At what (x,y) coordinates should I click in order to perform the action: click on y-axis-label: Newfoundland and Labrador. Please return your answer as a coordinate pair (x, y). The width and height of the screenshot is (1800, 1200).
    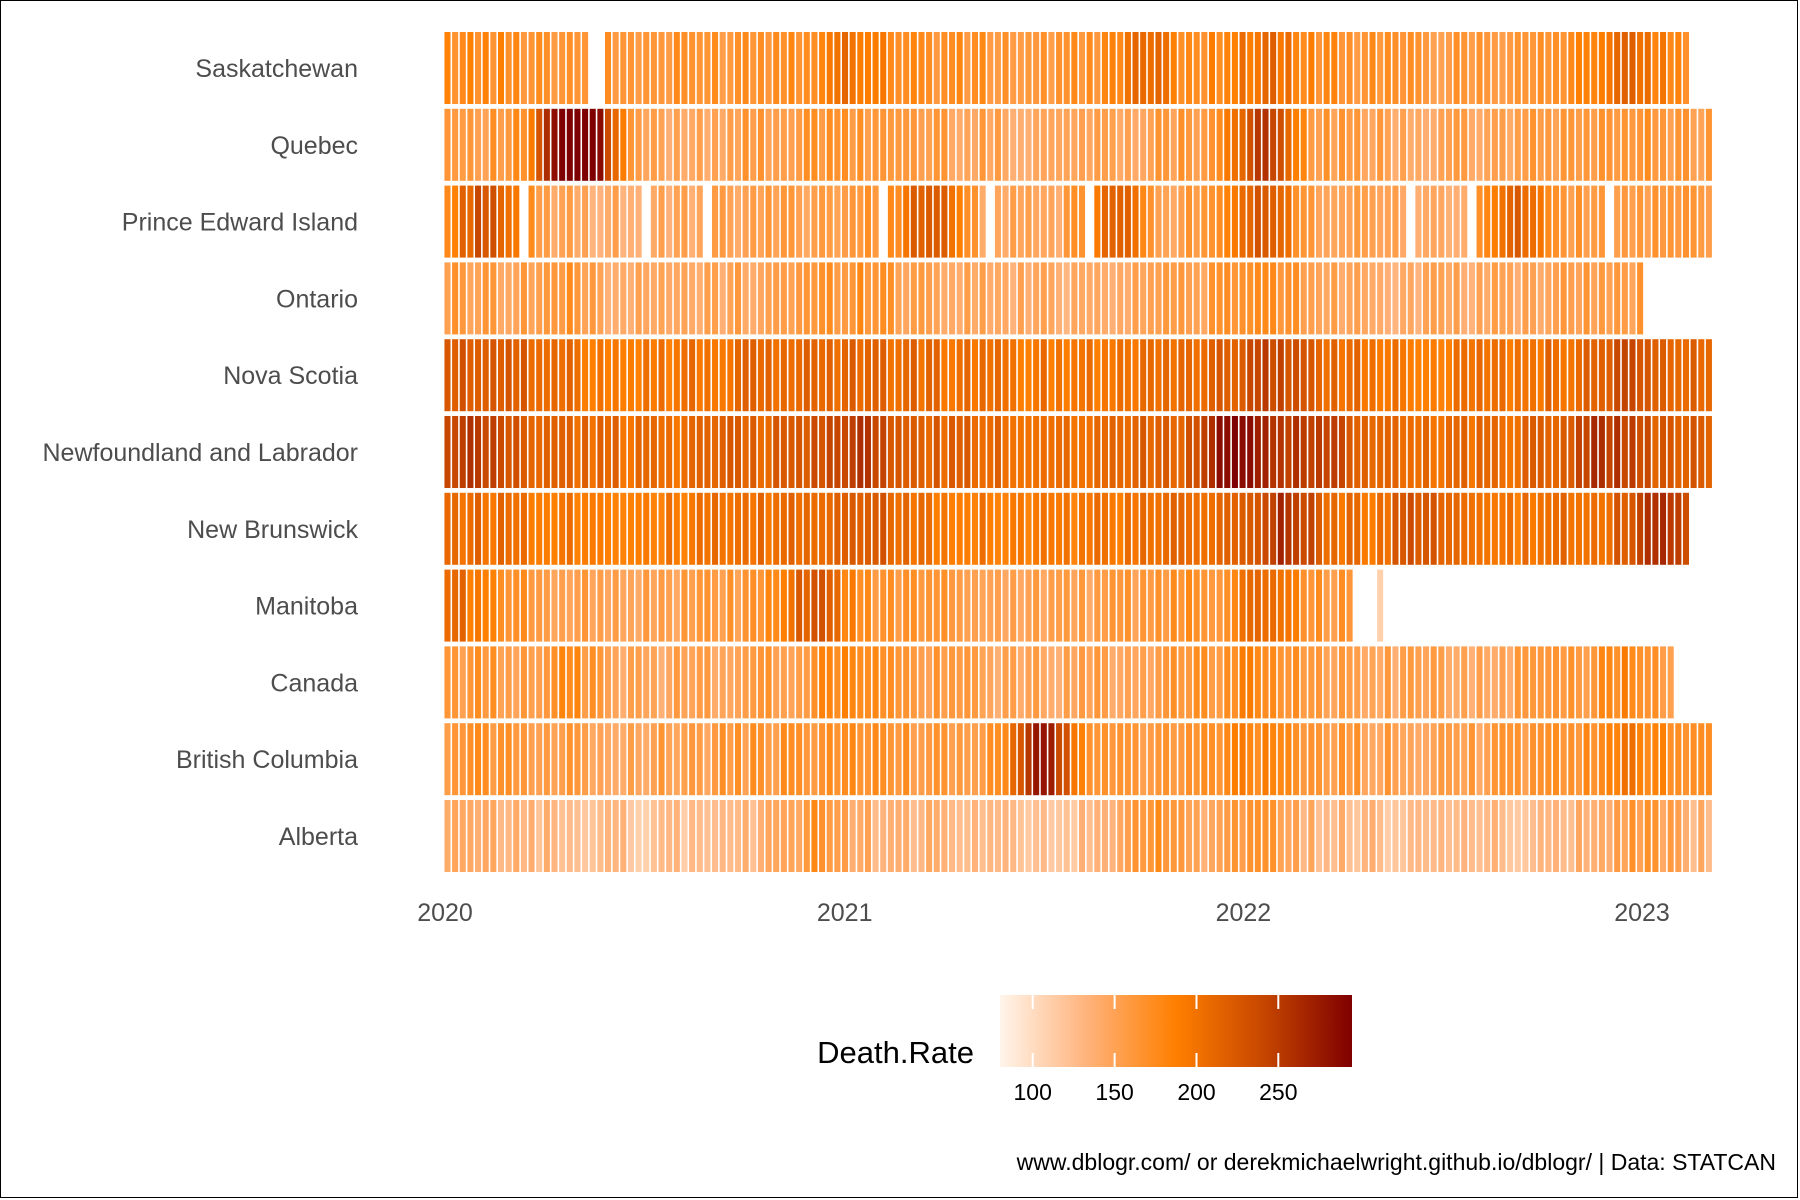
    Looking at the image, I should click on (200, 453).